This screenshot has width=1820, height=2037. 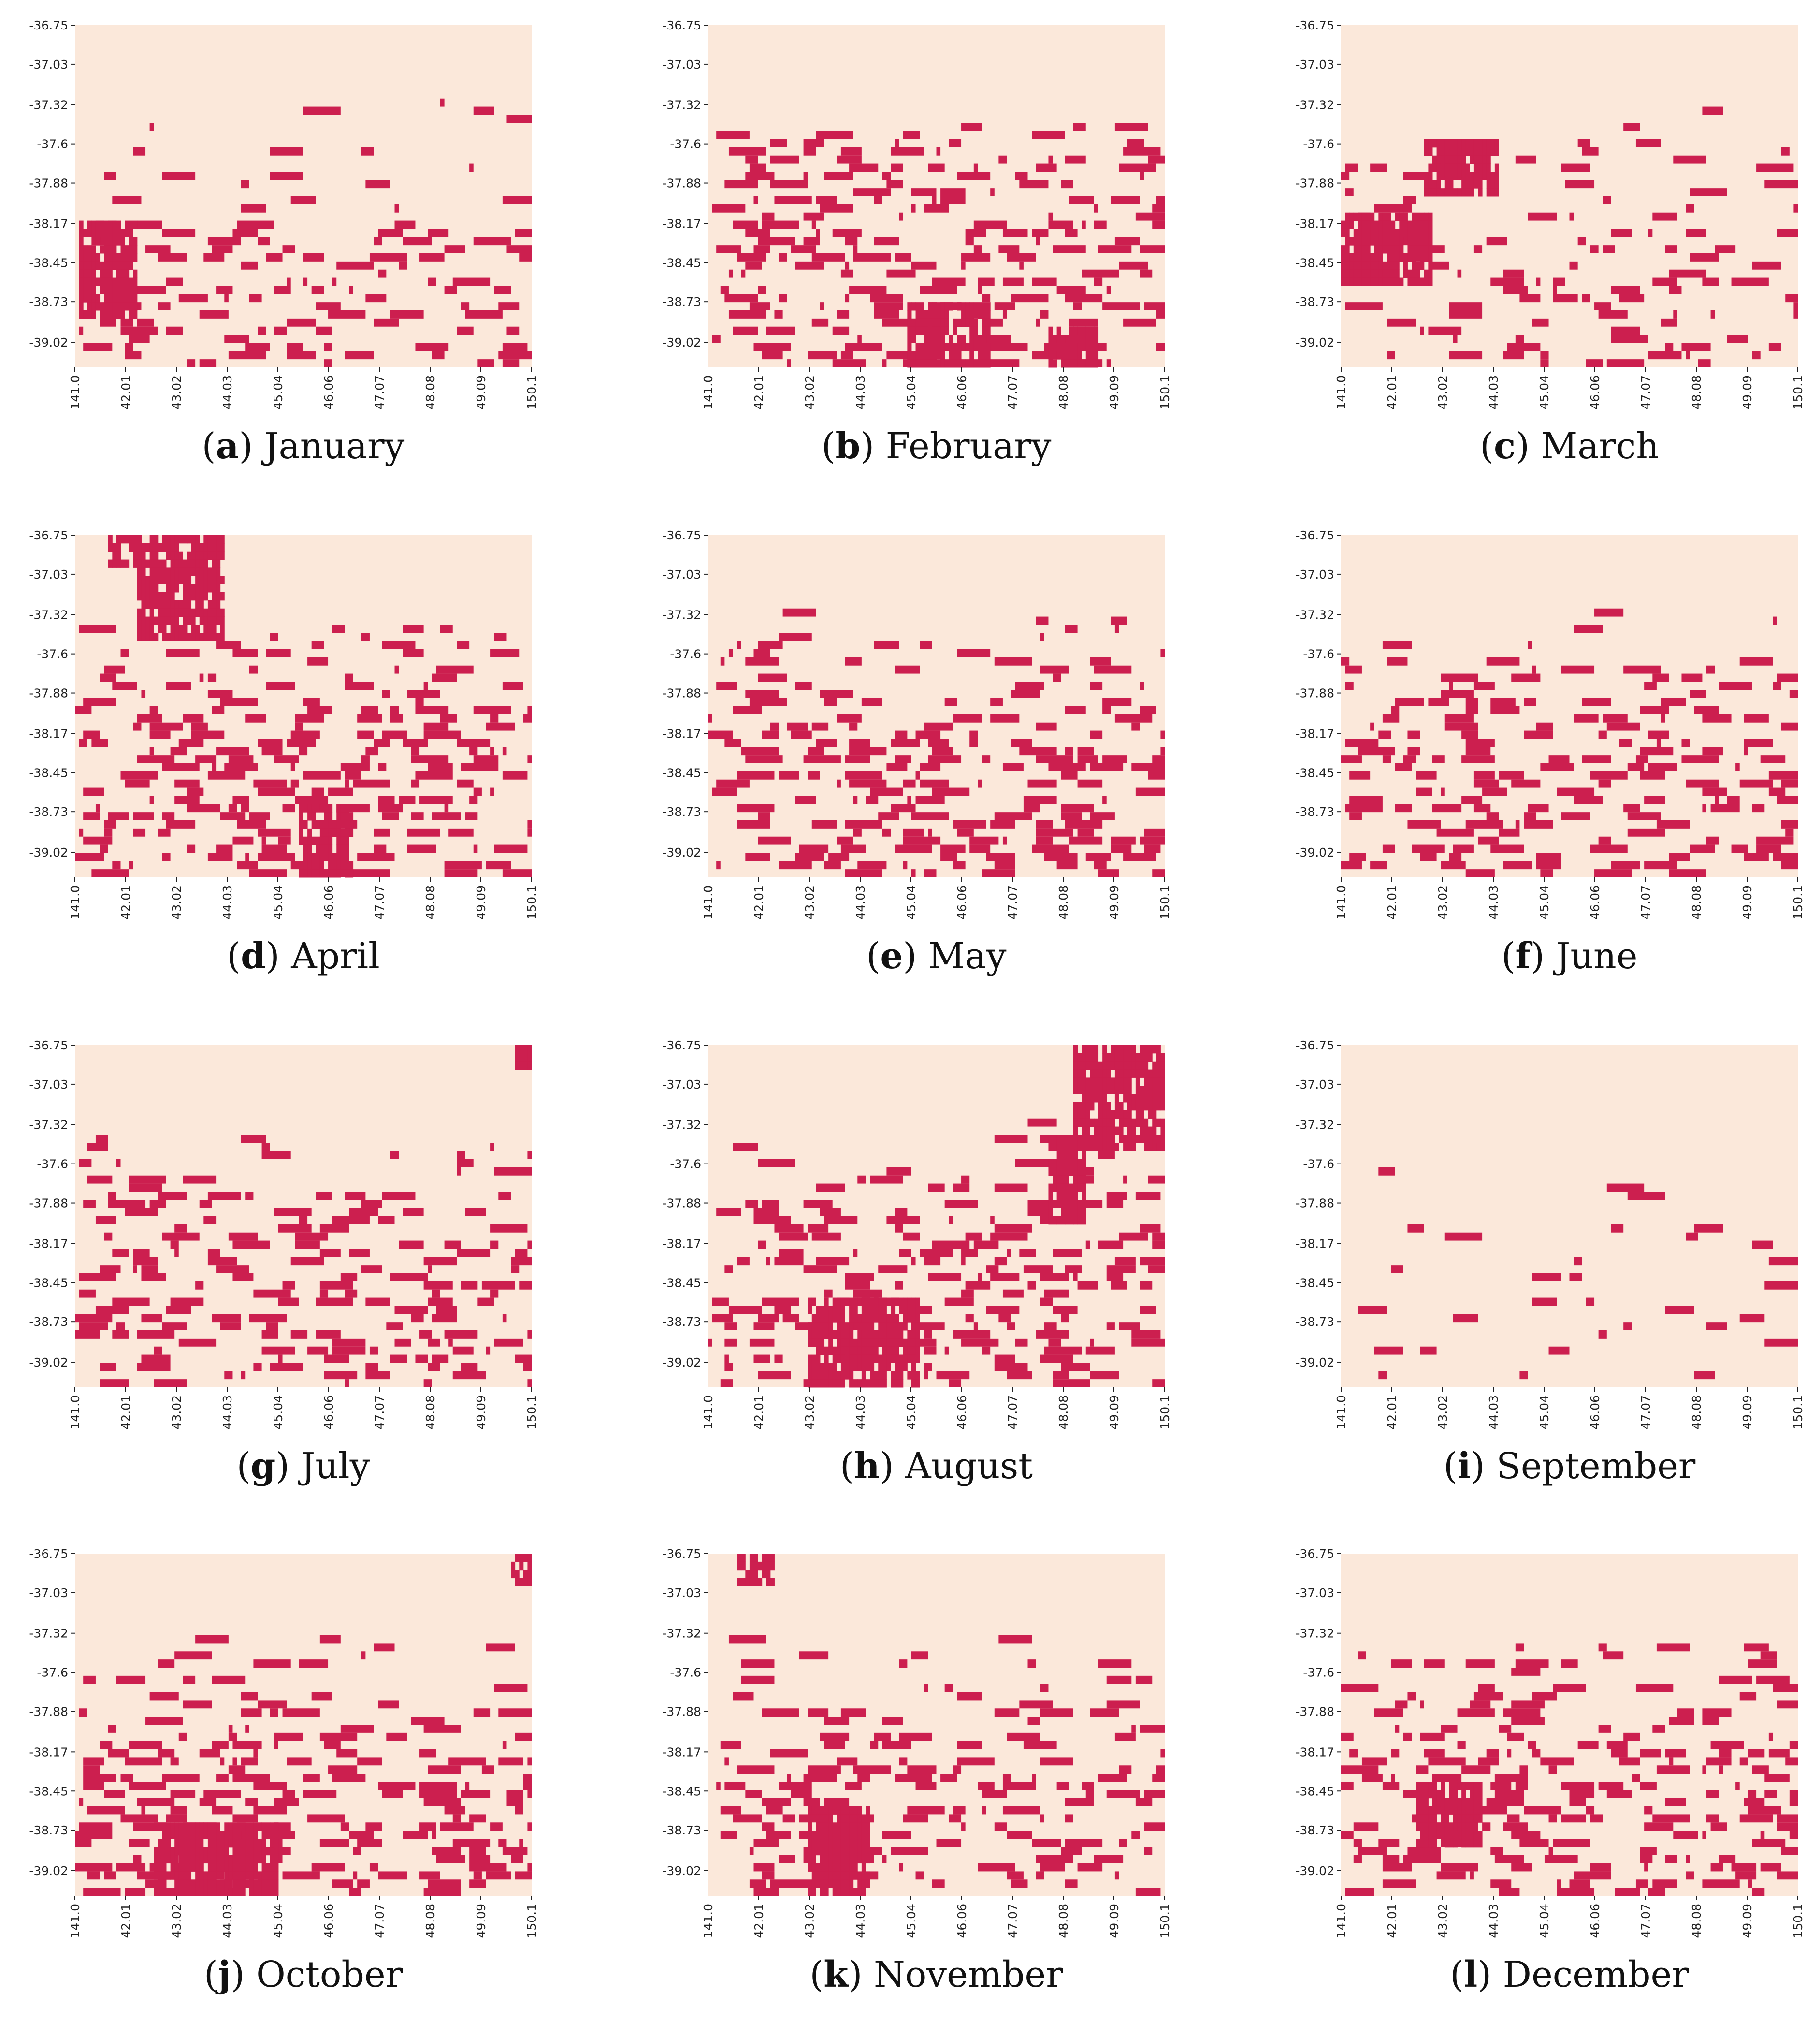 What do you see at coordinates (1315, 1244) in the screenshot?
I see `y-tick-label: -38.17` at bounding box center [1315, 1244].